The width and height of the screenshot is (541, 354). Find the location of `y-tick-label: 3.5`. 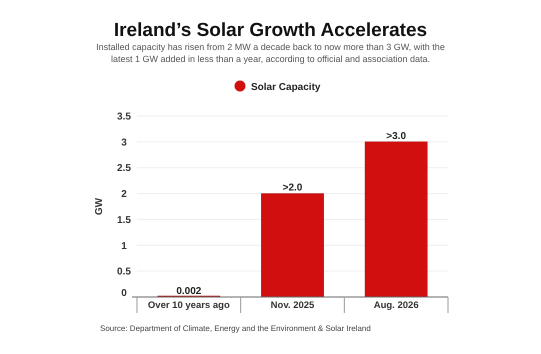

y-tick-label: 3.5 is located at coordinates (124, 117).